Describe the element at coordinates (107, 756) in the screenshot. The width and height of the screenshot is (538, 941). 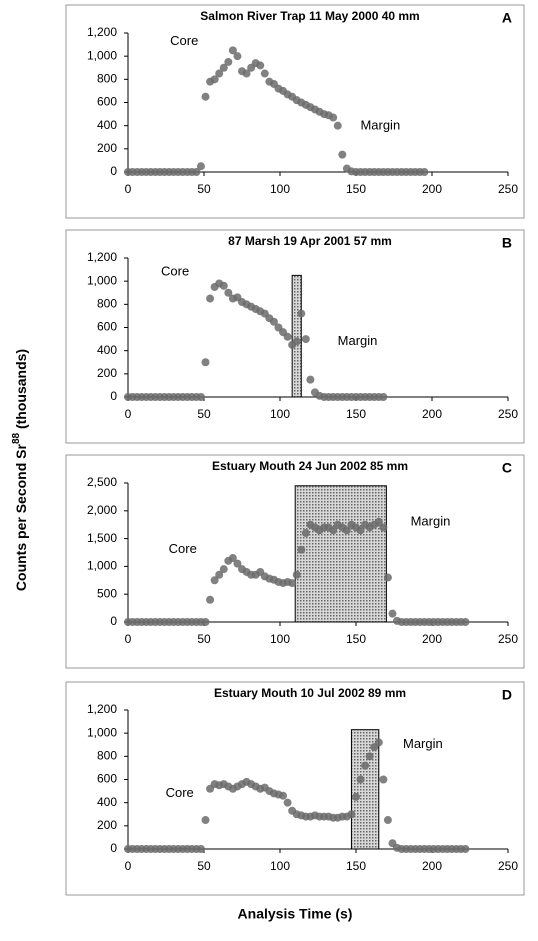
I see `y-tick-label: 800` at that location.